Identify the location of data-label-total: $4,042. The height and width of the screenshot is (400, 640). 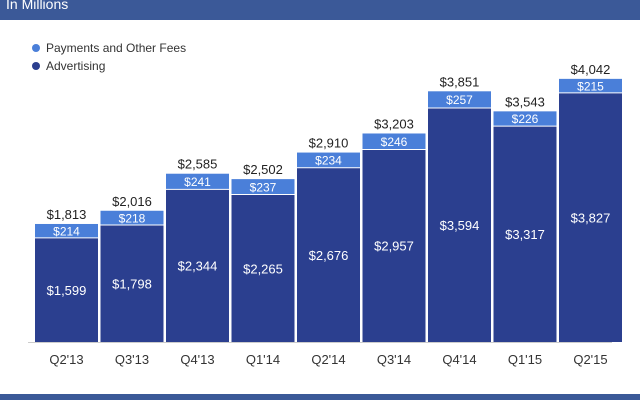
(591, 69).